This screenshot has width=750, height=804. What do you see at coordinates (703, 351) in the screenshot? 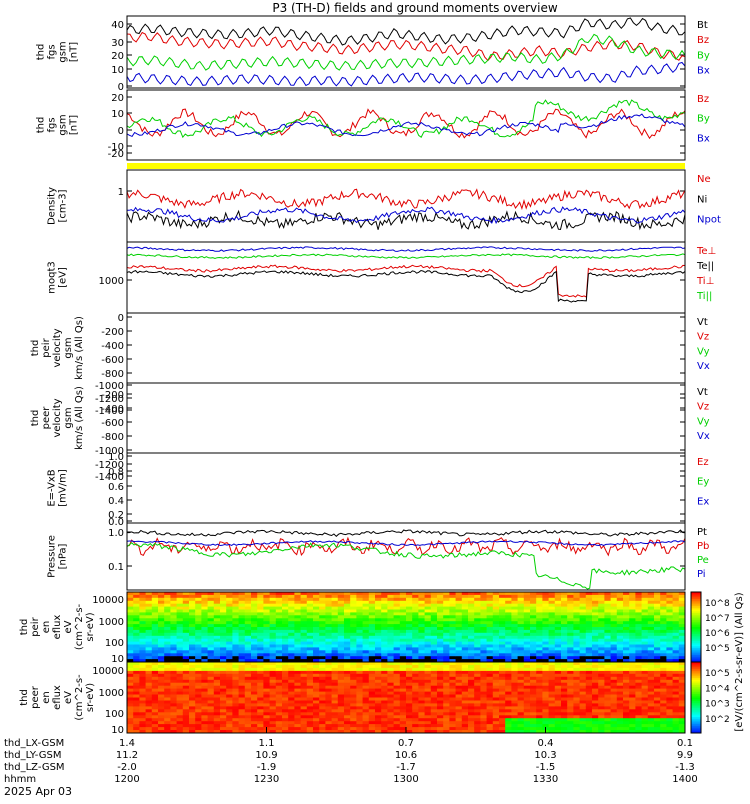
I see `legend-vy: Vy` at bounding box center [703, 351].